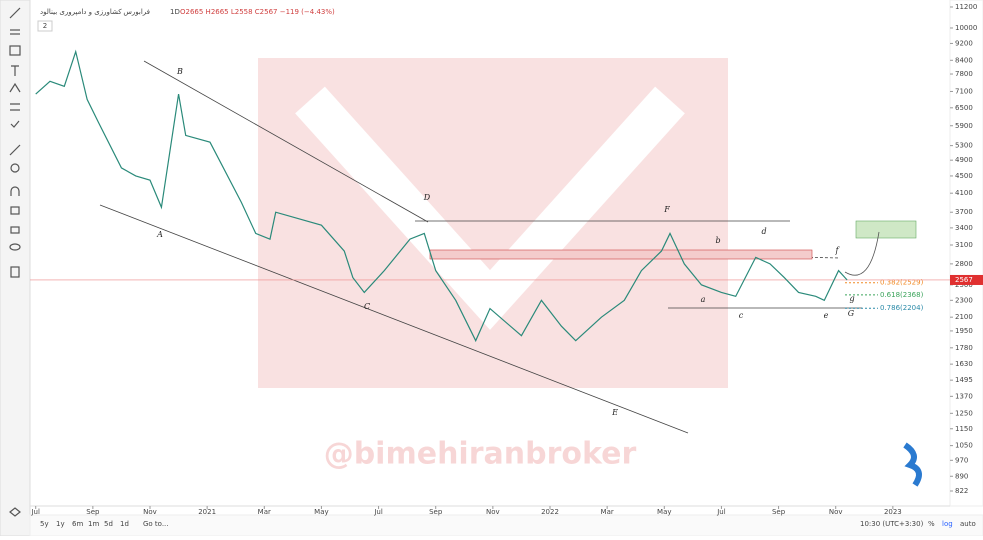 Image resolution: width=983 pixels, height=540 pixels. I want to click on y-tick-label: 3400, so click(964, 228).